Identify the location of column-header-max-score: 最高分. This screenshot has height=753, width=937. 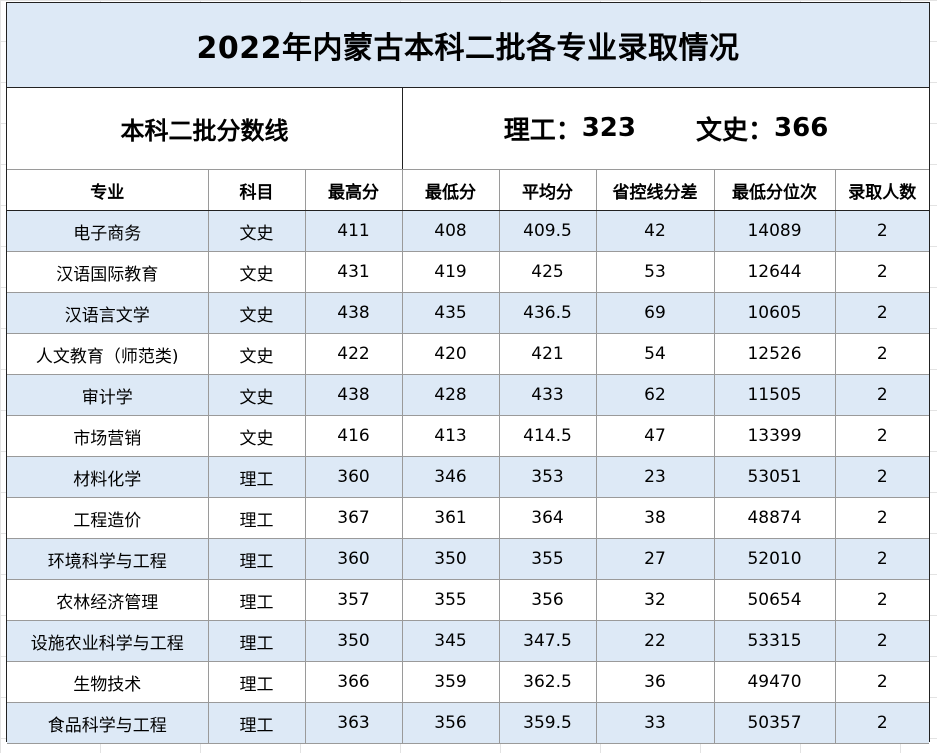
(353, 190).